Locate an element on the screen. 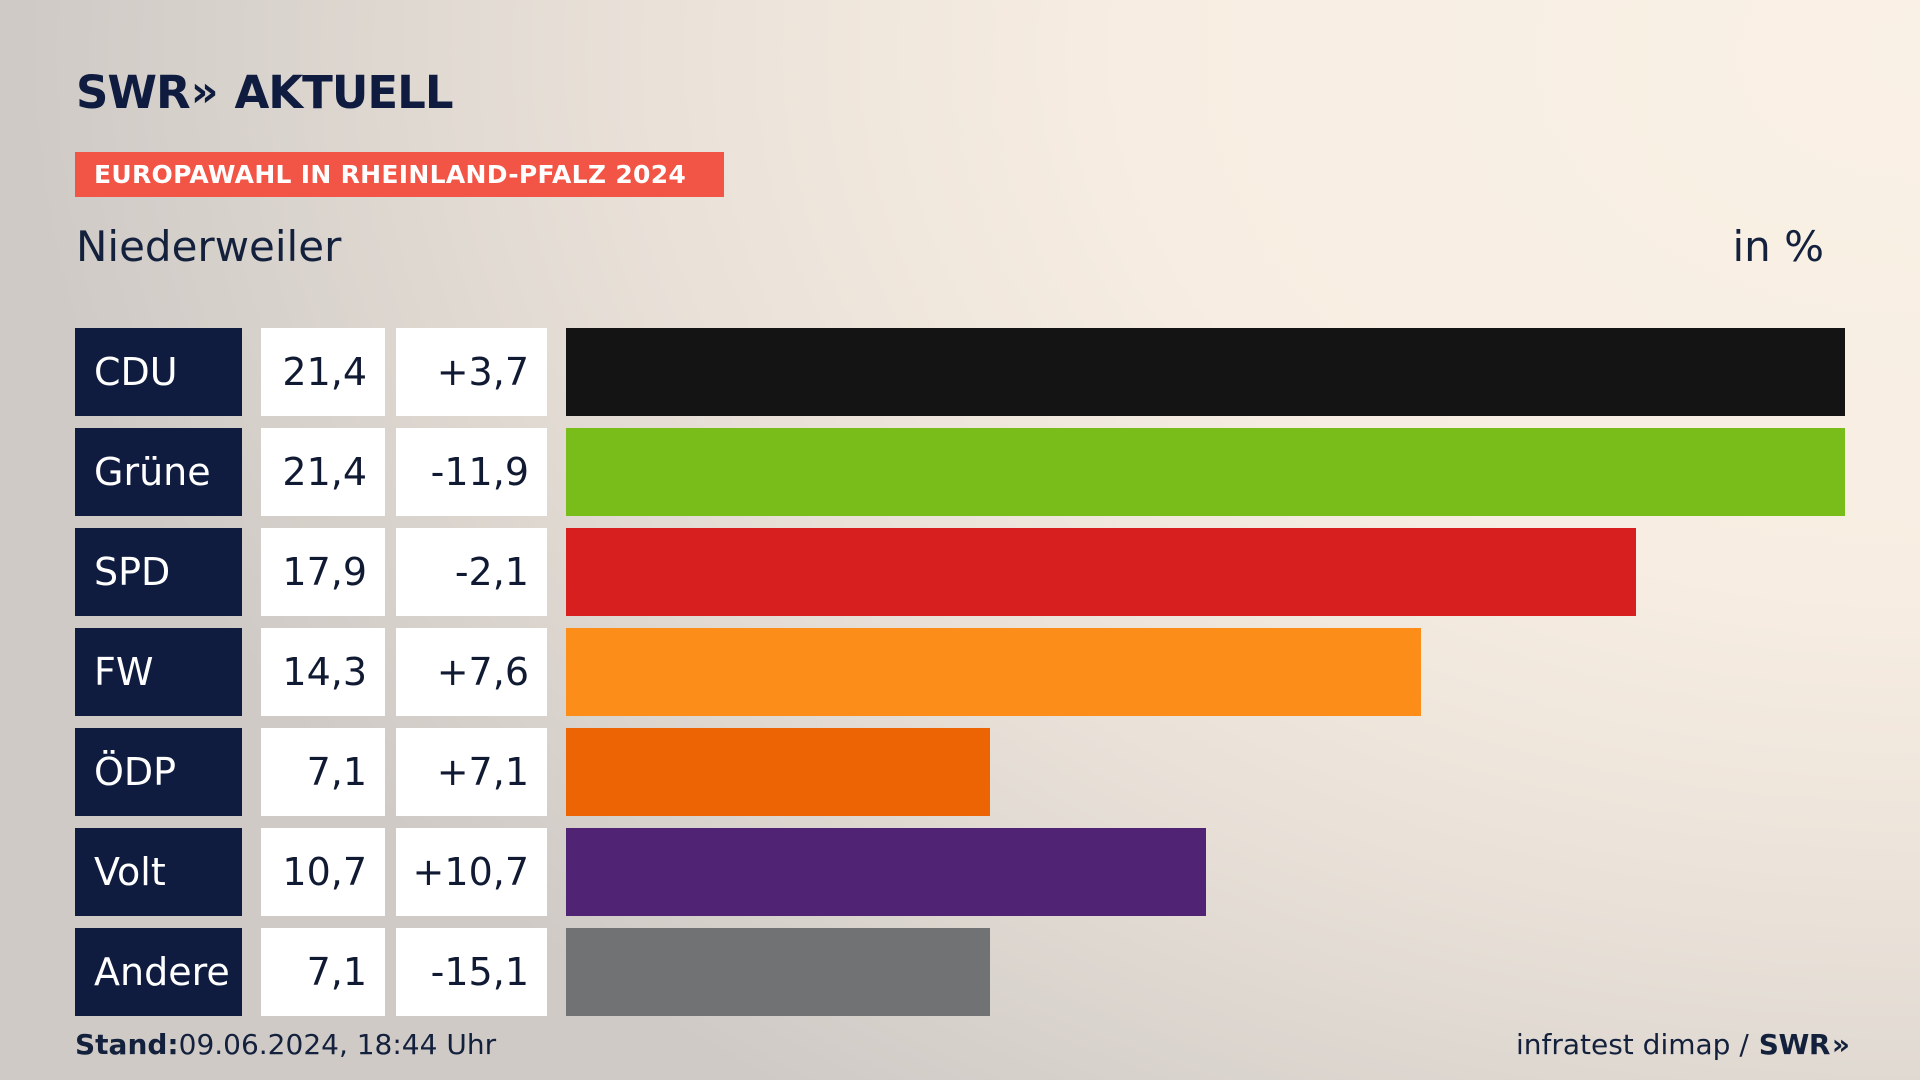 The width and height of the screenshot is (1920, 1080). unit-label: in % is located at coordinates (1778, 246).